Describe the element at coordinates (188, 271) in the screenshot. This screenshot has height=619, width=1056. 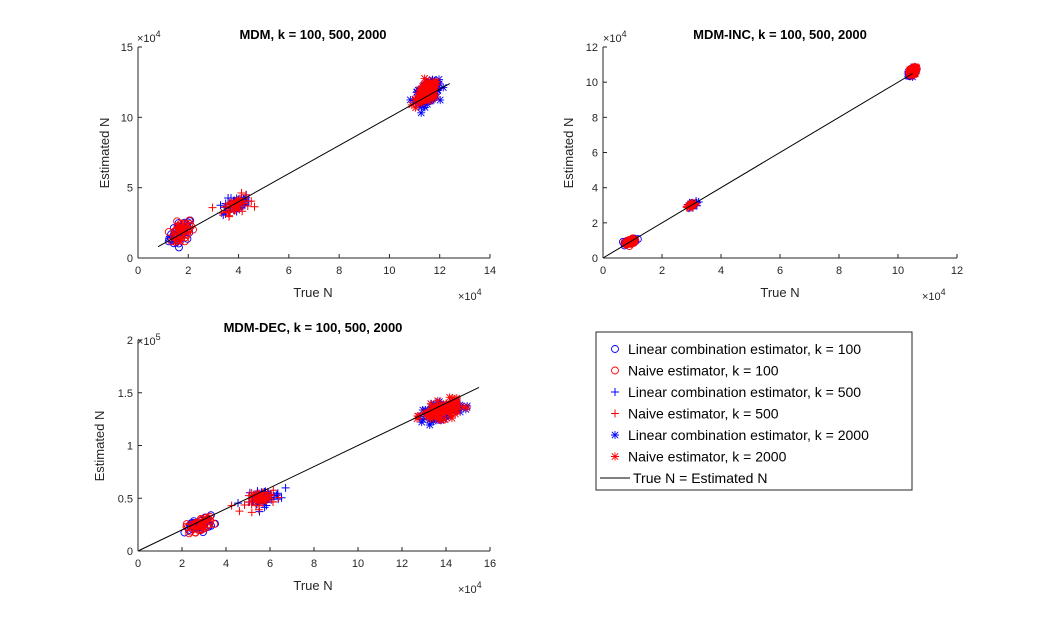
I see `x-tick-label: 2` at that location.